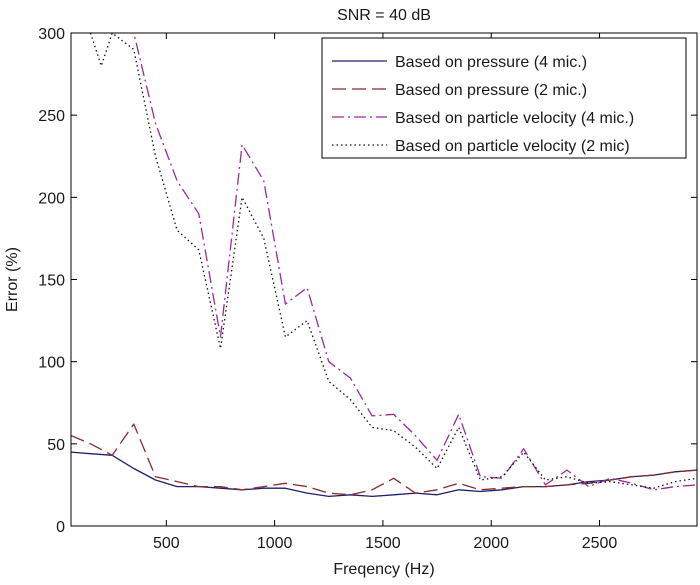  Describe the element at coordinates (56, 445) in the screenshot. I see `y-tick-label: 50` at that location.